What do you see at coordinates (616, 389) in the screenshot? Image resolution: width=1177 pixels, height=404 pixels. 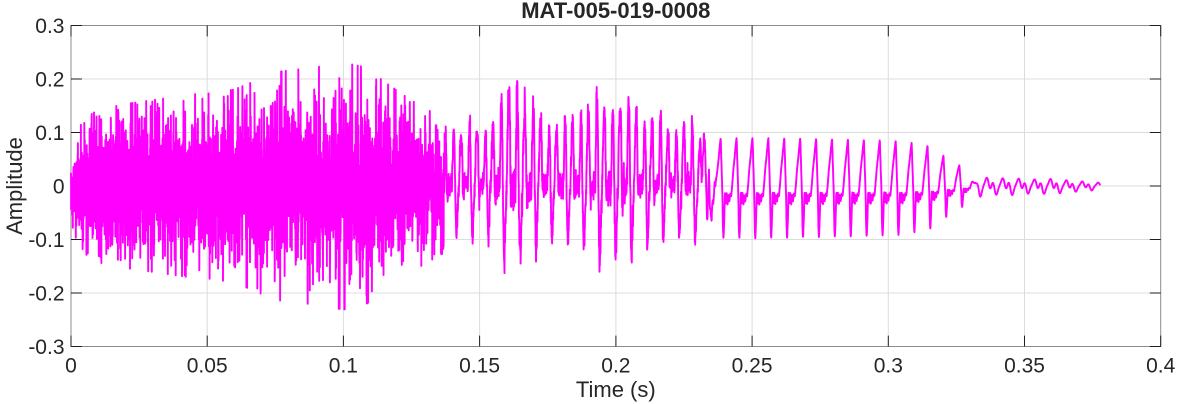 I see `svg-text: Time (s)` at bounding box center [616, 389].